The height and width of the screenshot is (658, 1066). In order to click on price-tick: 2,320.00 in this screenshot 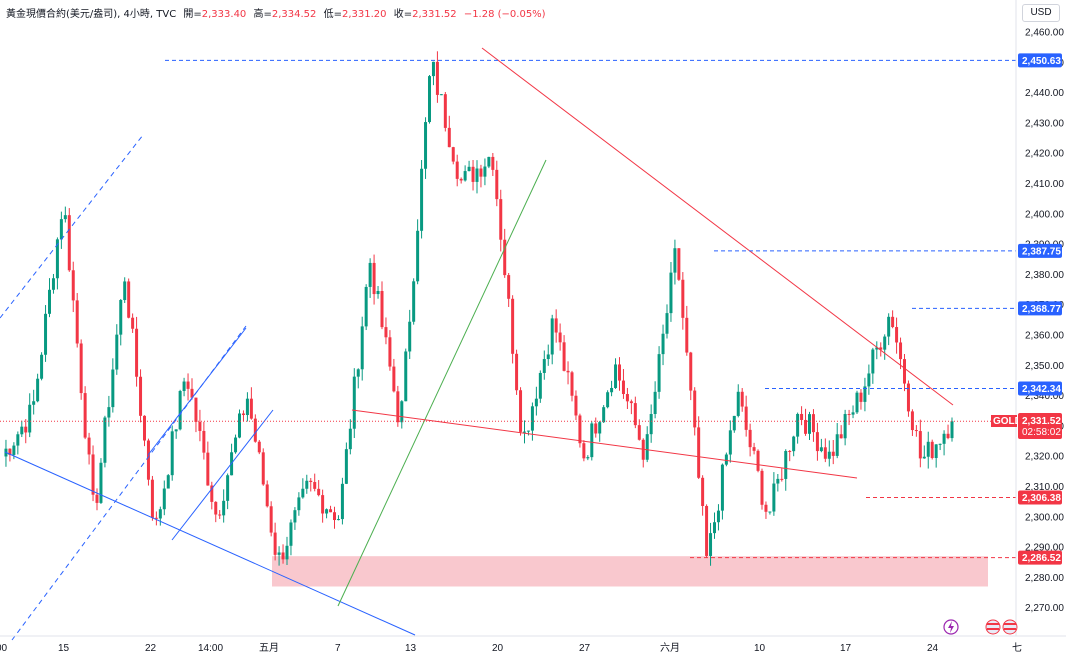, I will do `click(1044, 457)`.